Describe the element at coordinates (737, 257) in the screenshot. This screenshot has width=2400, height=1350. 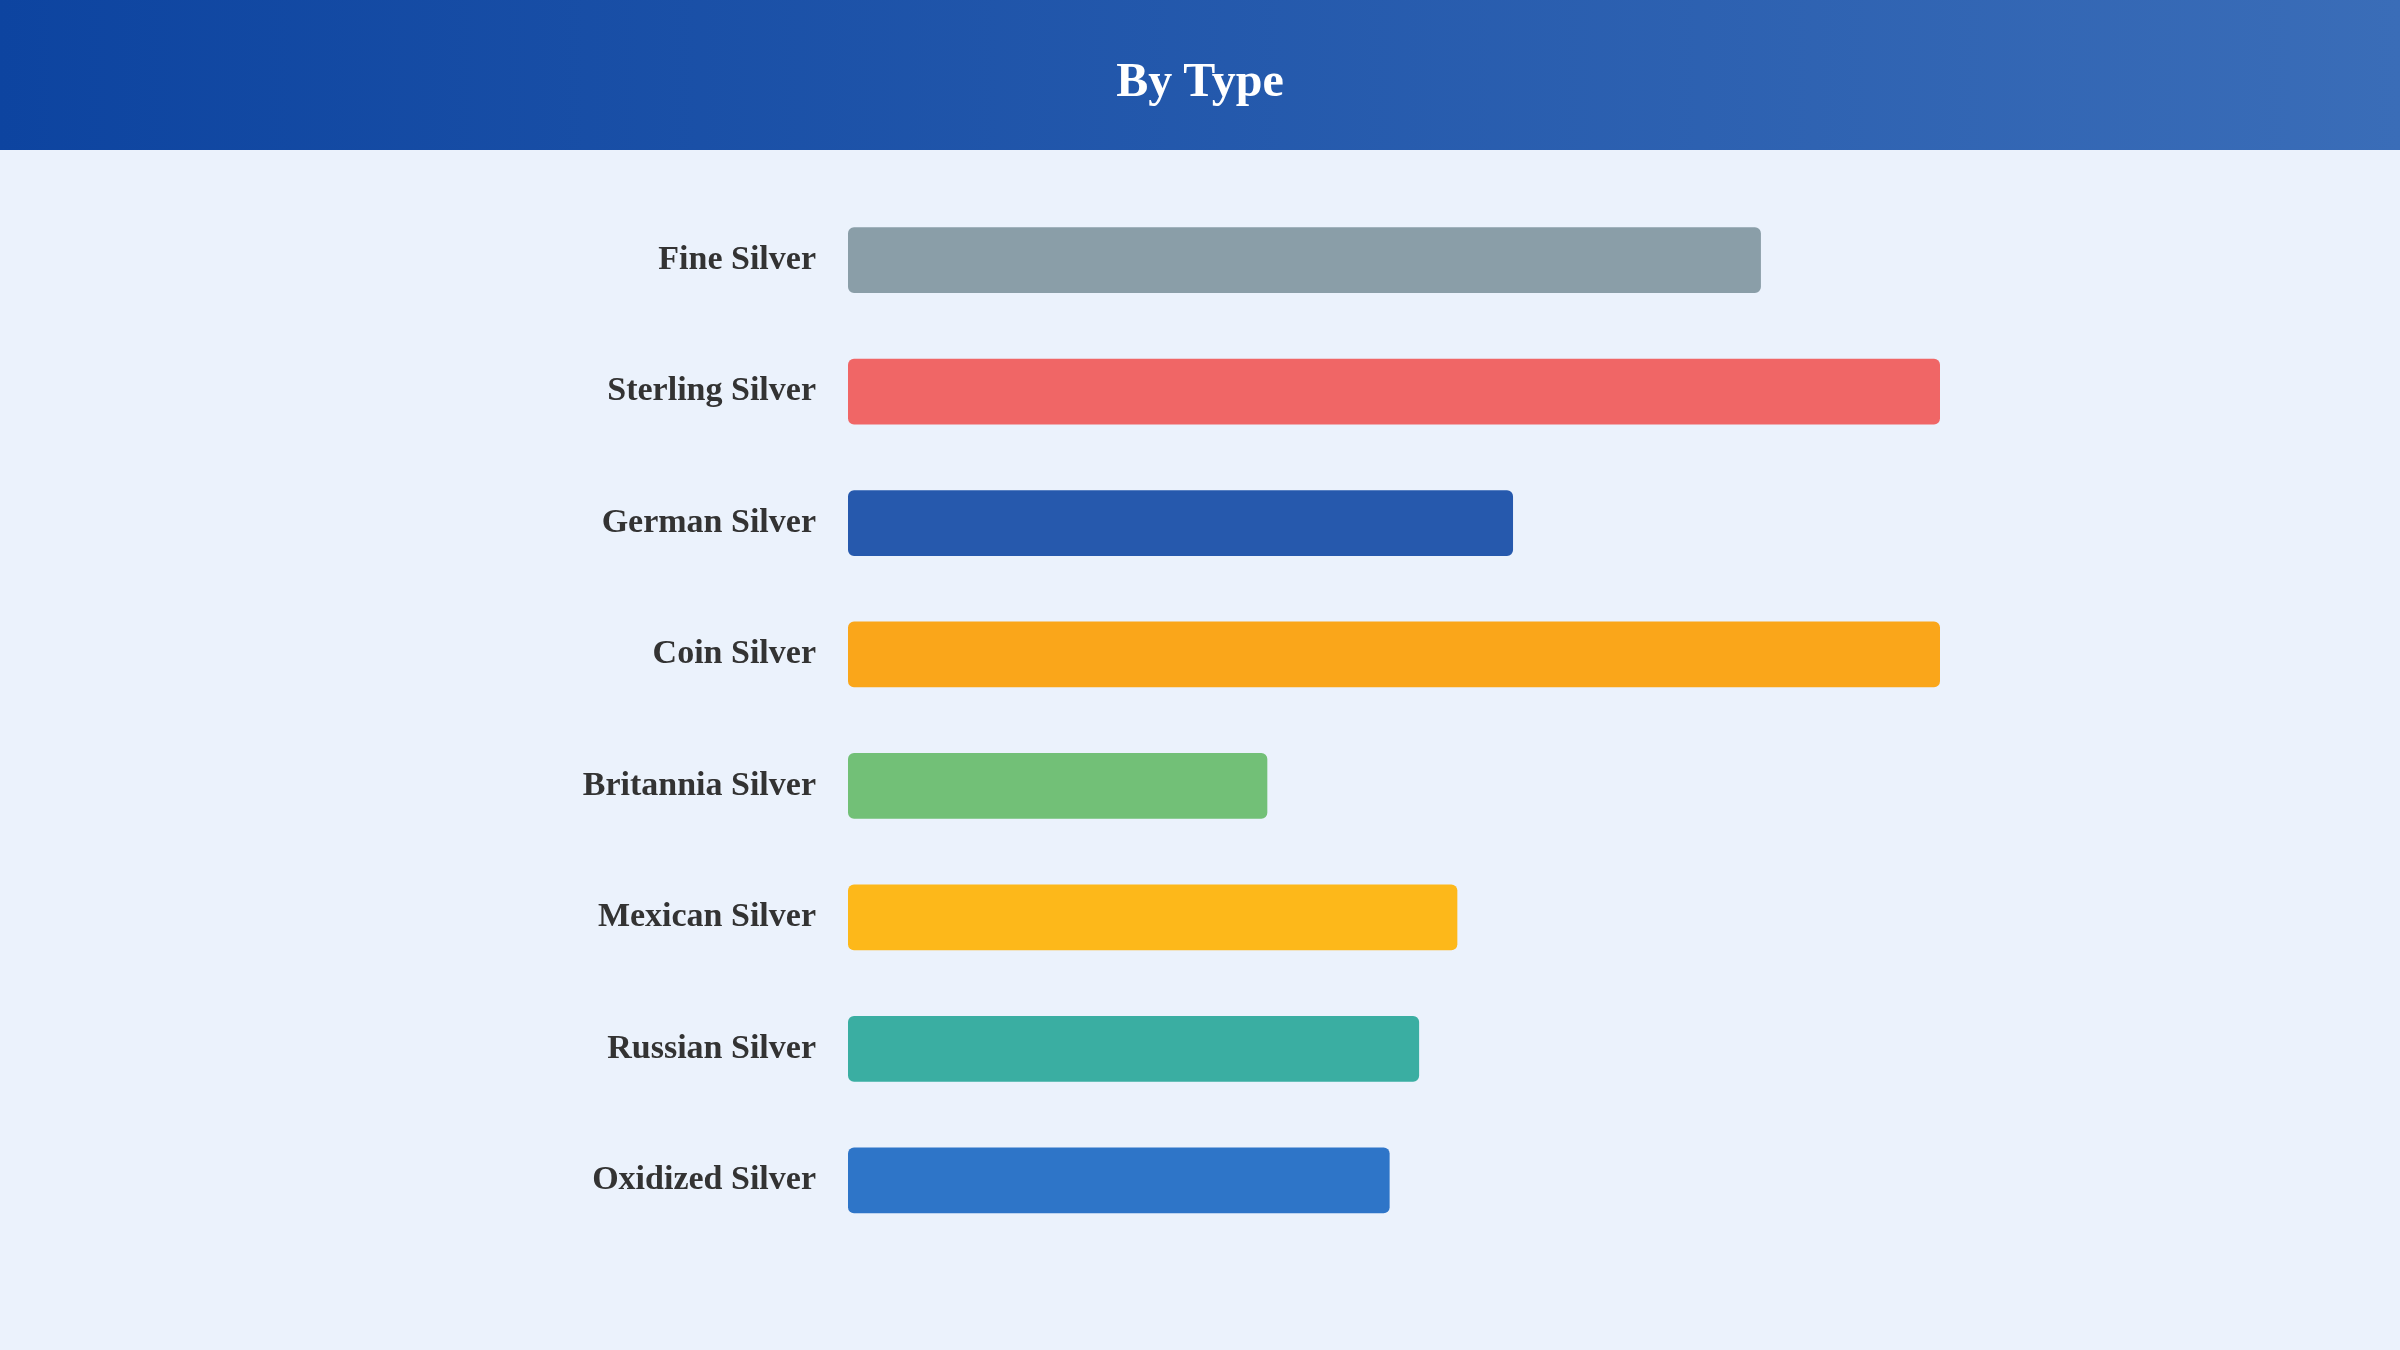
I see `y-tick-label: Fine Silver` at that location.